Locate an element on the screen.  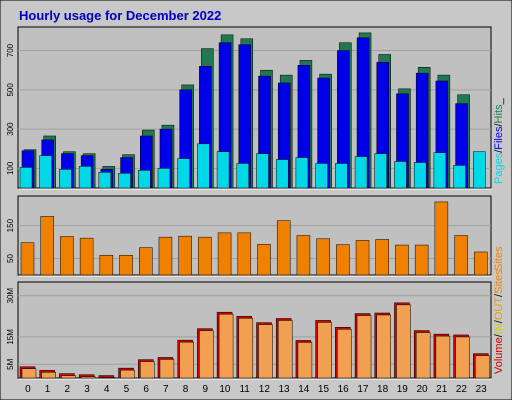
x-tick-label: 22 is located at coordinates (462, 389).